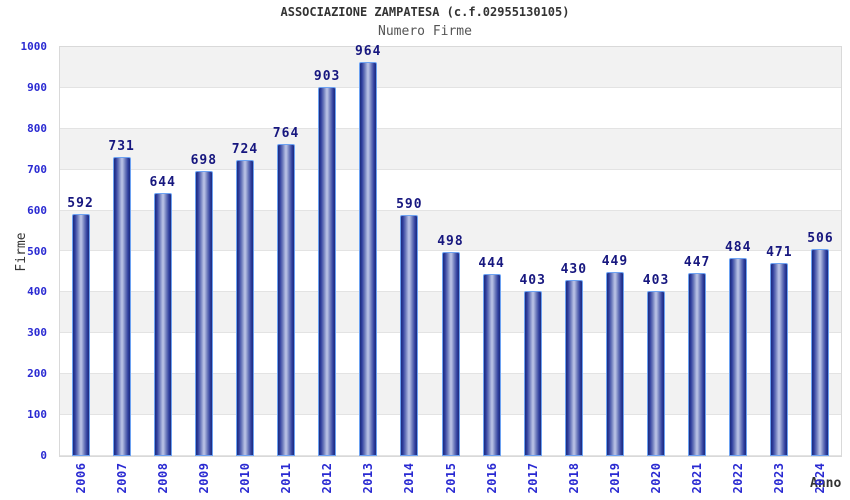  I want to click on x-tick-label: 2019, so click(614, 478).